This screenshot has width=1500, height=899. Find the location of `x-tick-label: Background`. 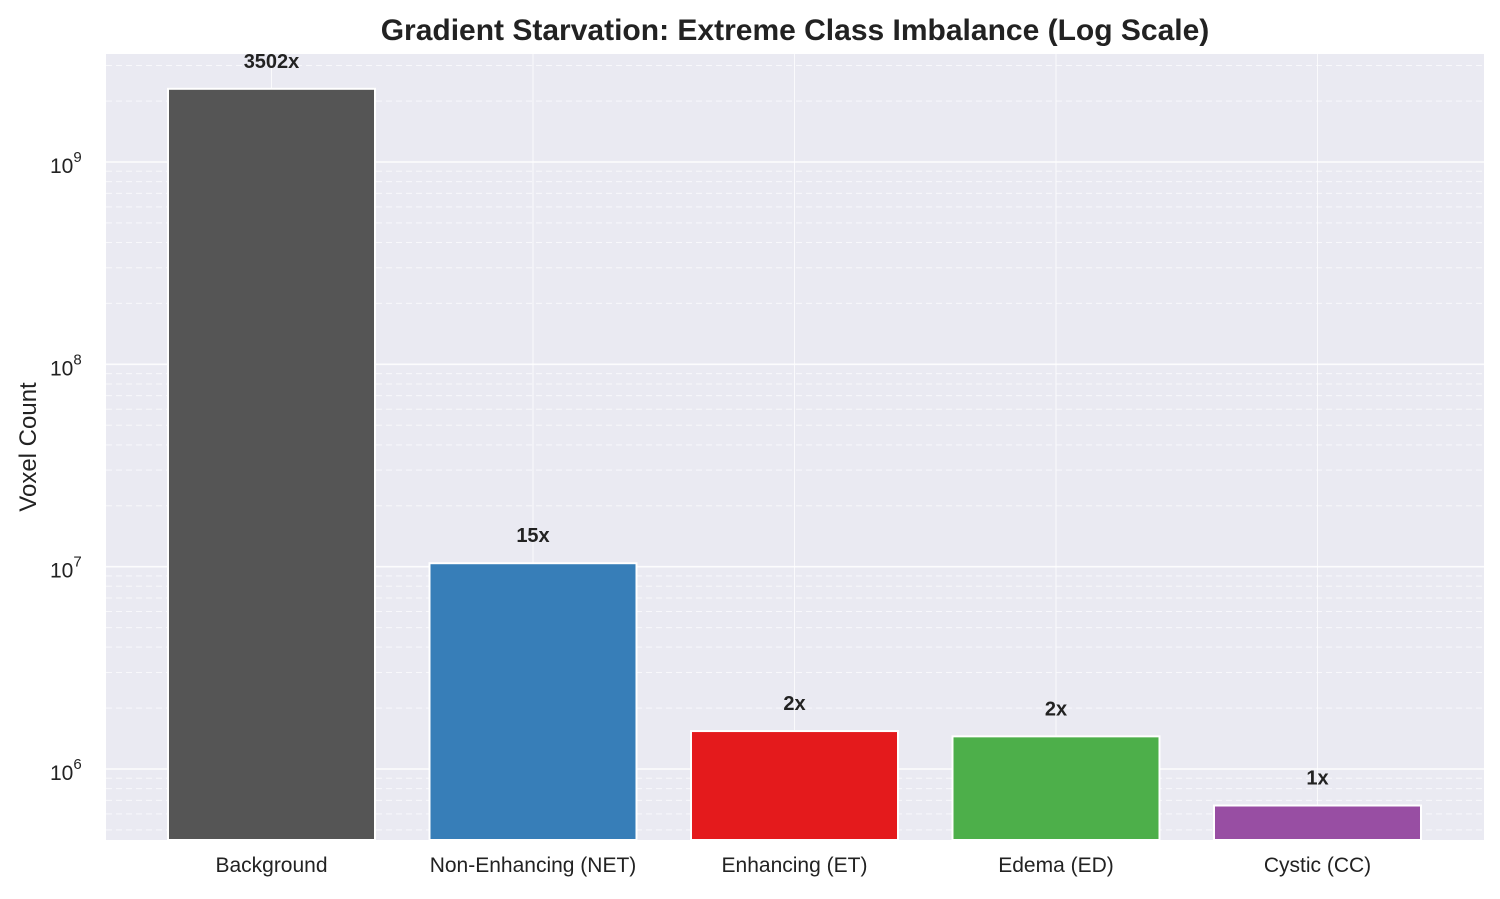

x-tick-label: Background is located at coordinates (271, 865).